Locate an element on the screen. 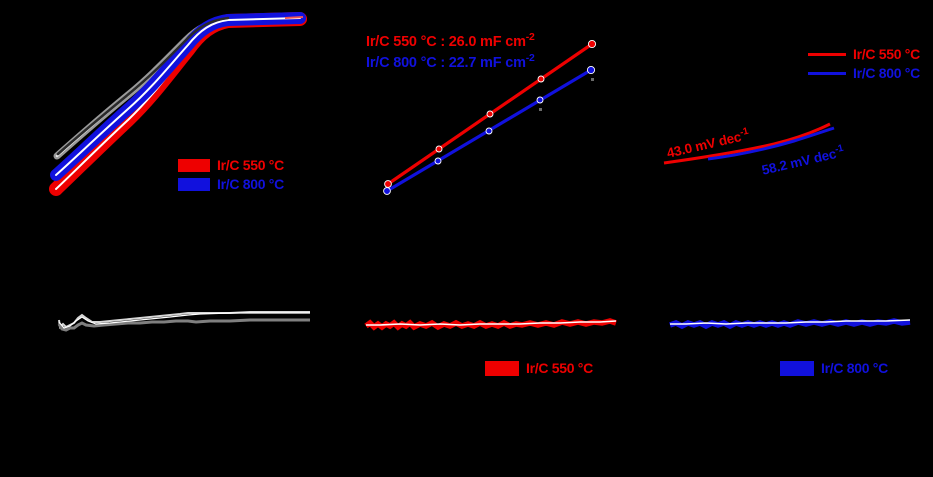 This screenshot has height=477, width=933. legend-top-right: Ir/C 550 °C Ir/C 800 °C is located at coordinates (864, 65).